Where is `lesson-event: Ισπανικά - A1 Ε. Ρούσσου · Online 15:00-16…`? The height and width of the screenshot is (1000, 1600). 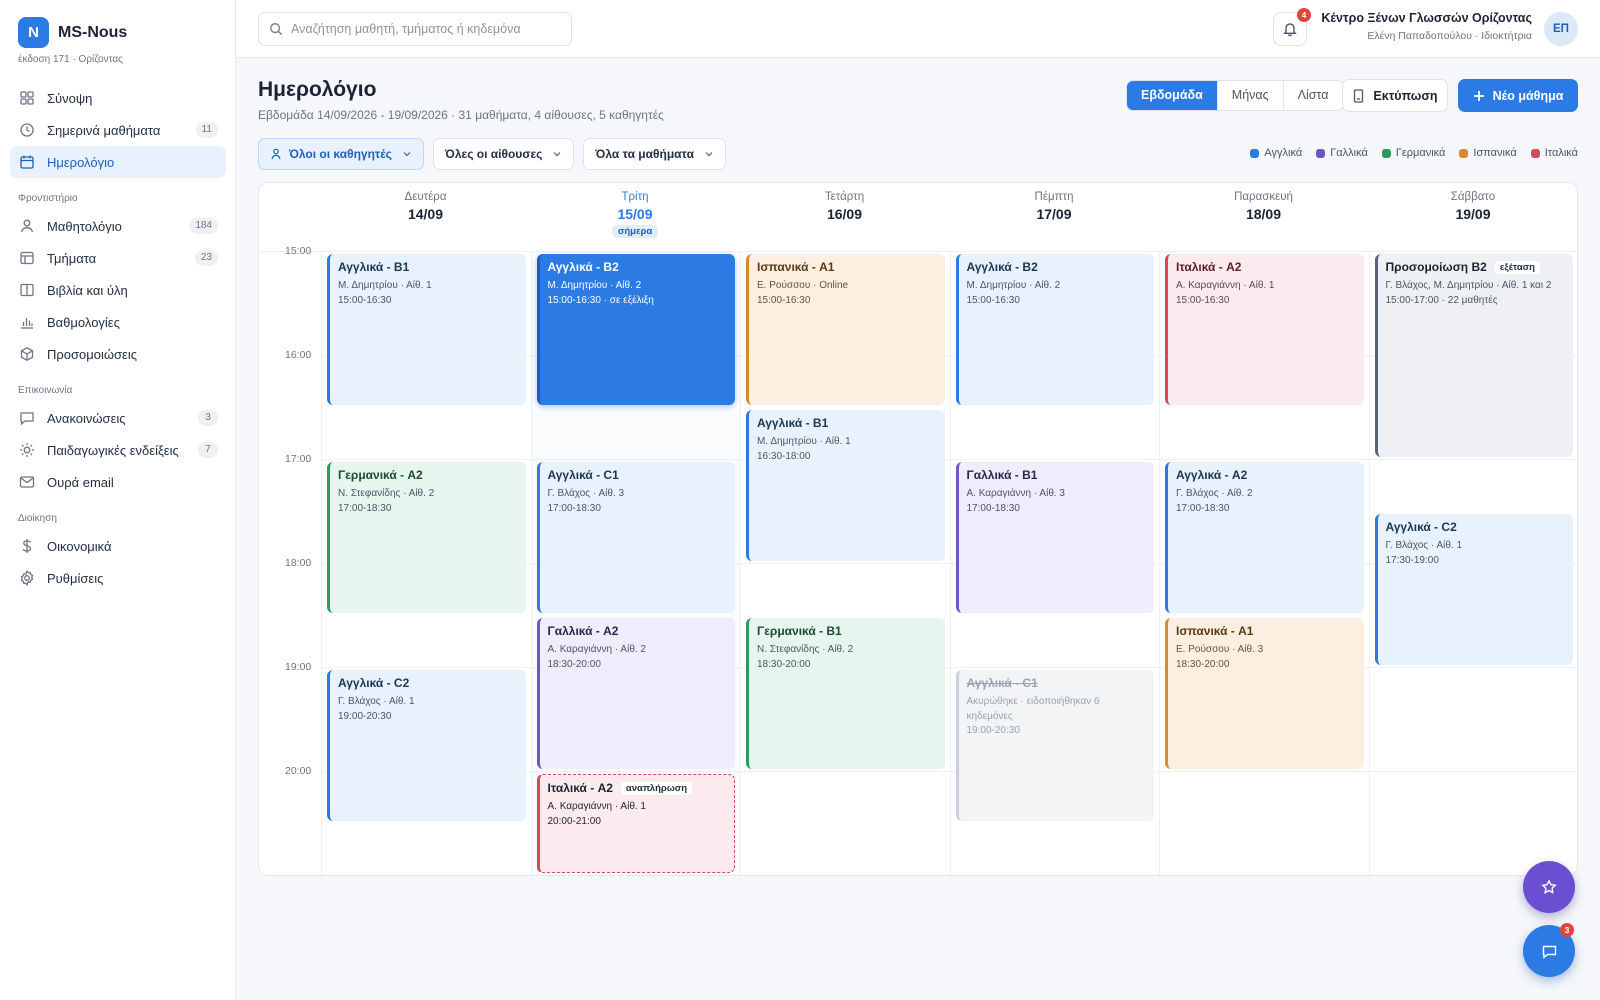 lesson-event: Ισπανικά - A1 Ε. Ρούσσου · Online 15:00-16… is located at coordinates (845, 329).